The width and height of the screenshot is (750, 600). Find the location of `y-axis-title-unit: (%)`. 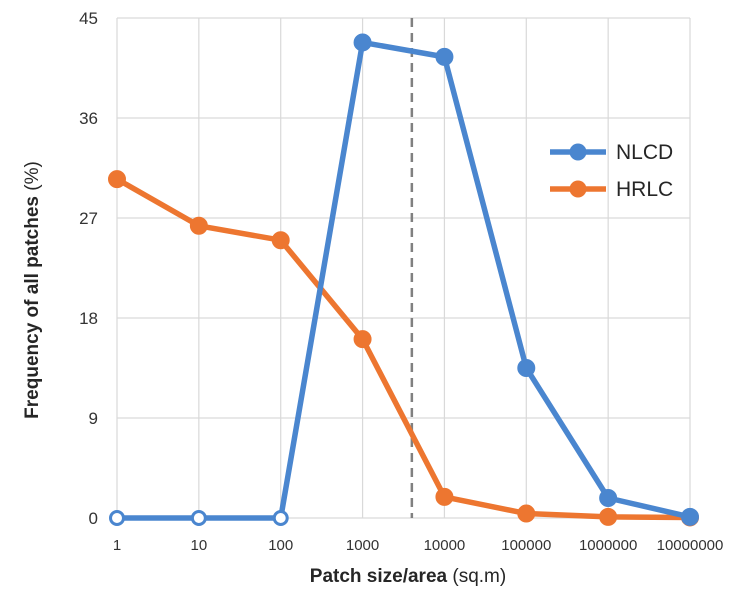

y-axis-title-unit: (%) is located at coordinates (32, 178).